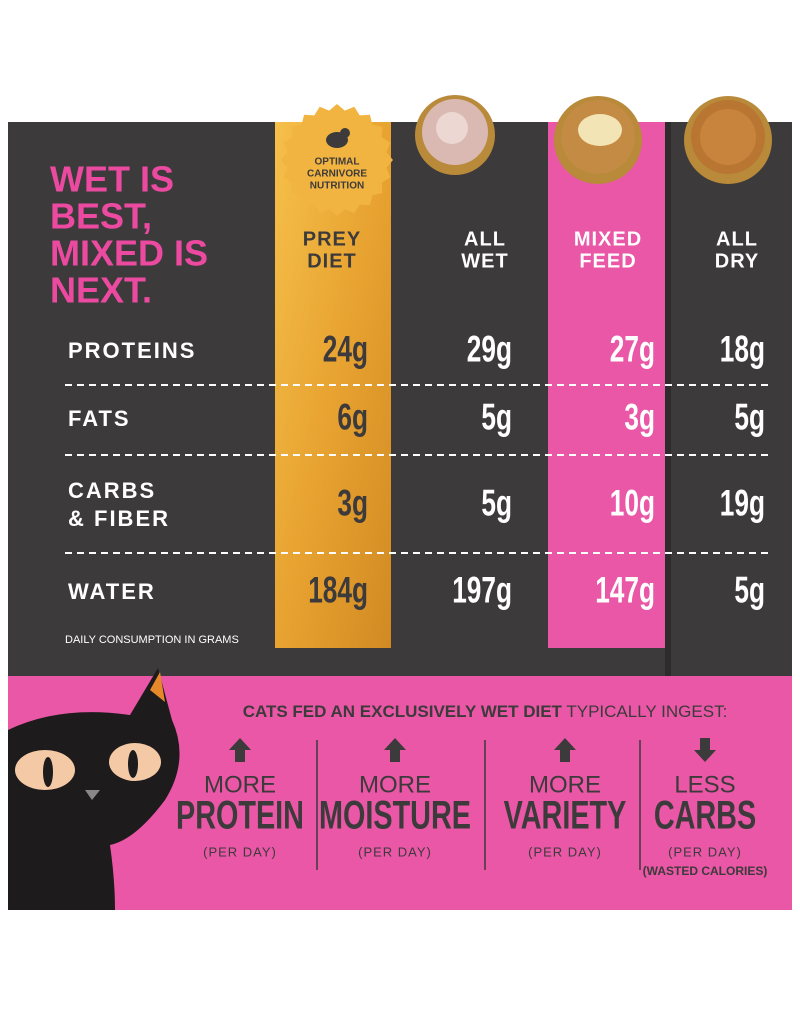  What do you see at coordinates (152, 640) in the screenshot?
I see `table-note: DAILY CONSUMPTION IN GRAMS` at bounding box center [152, 640].